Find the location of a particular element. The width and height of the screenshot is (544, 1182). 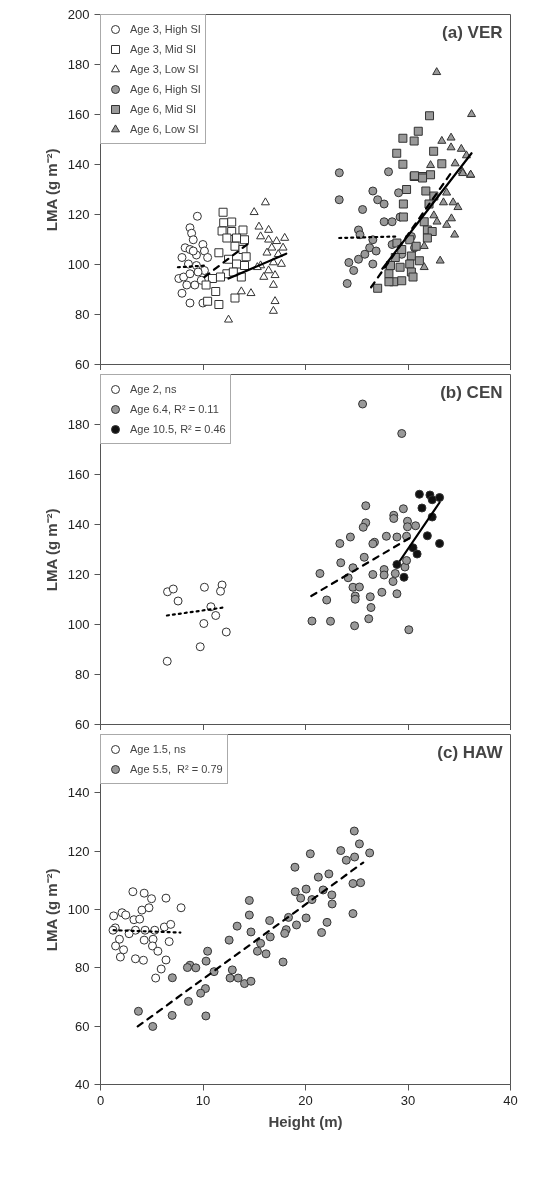

text: (a) VER is located at coordinates (472, 32).